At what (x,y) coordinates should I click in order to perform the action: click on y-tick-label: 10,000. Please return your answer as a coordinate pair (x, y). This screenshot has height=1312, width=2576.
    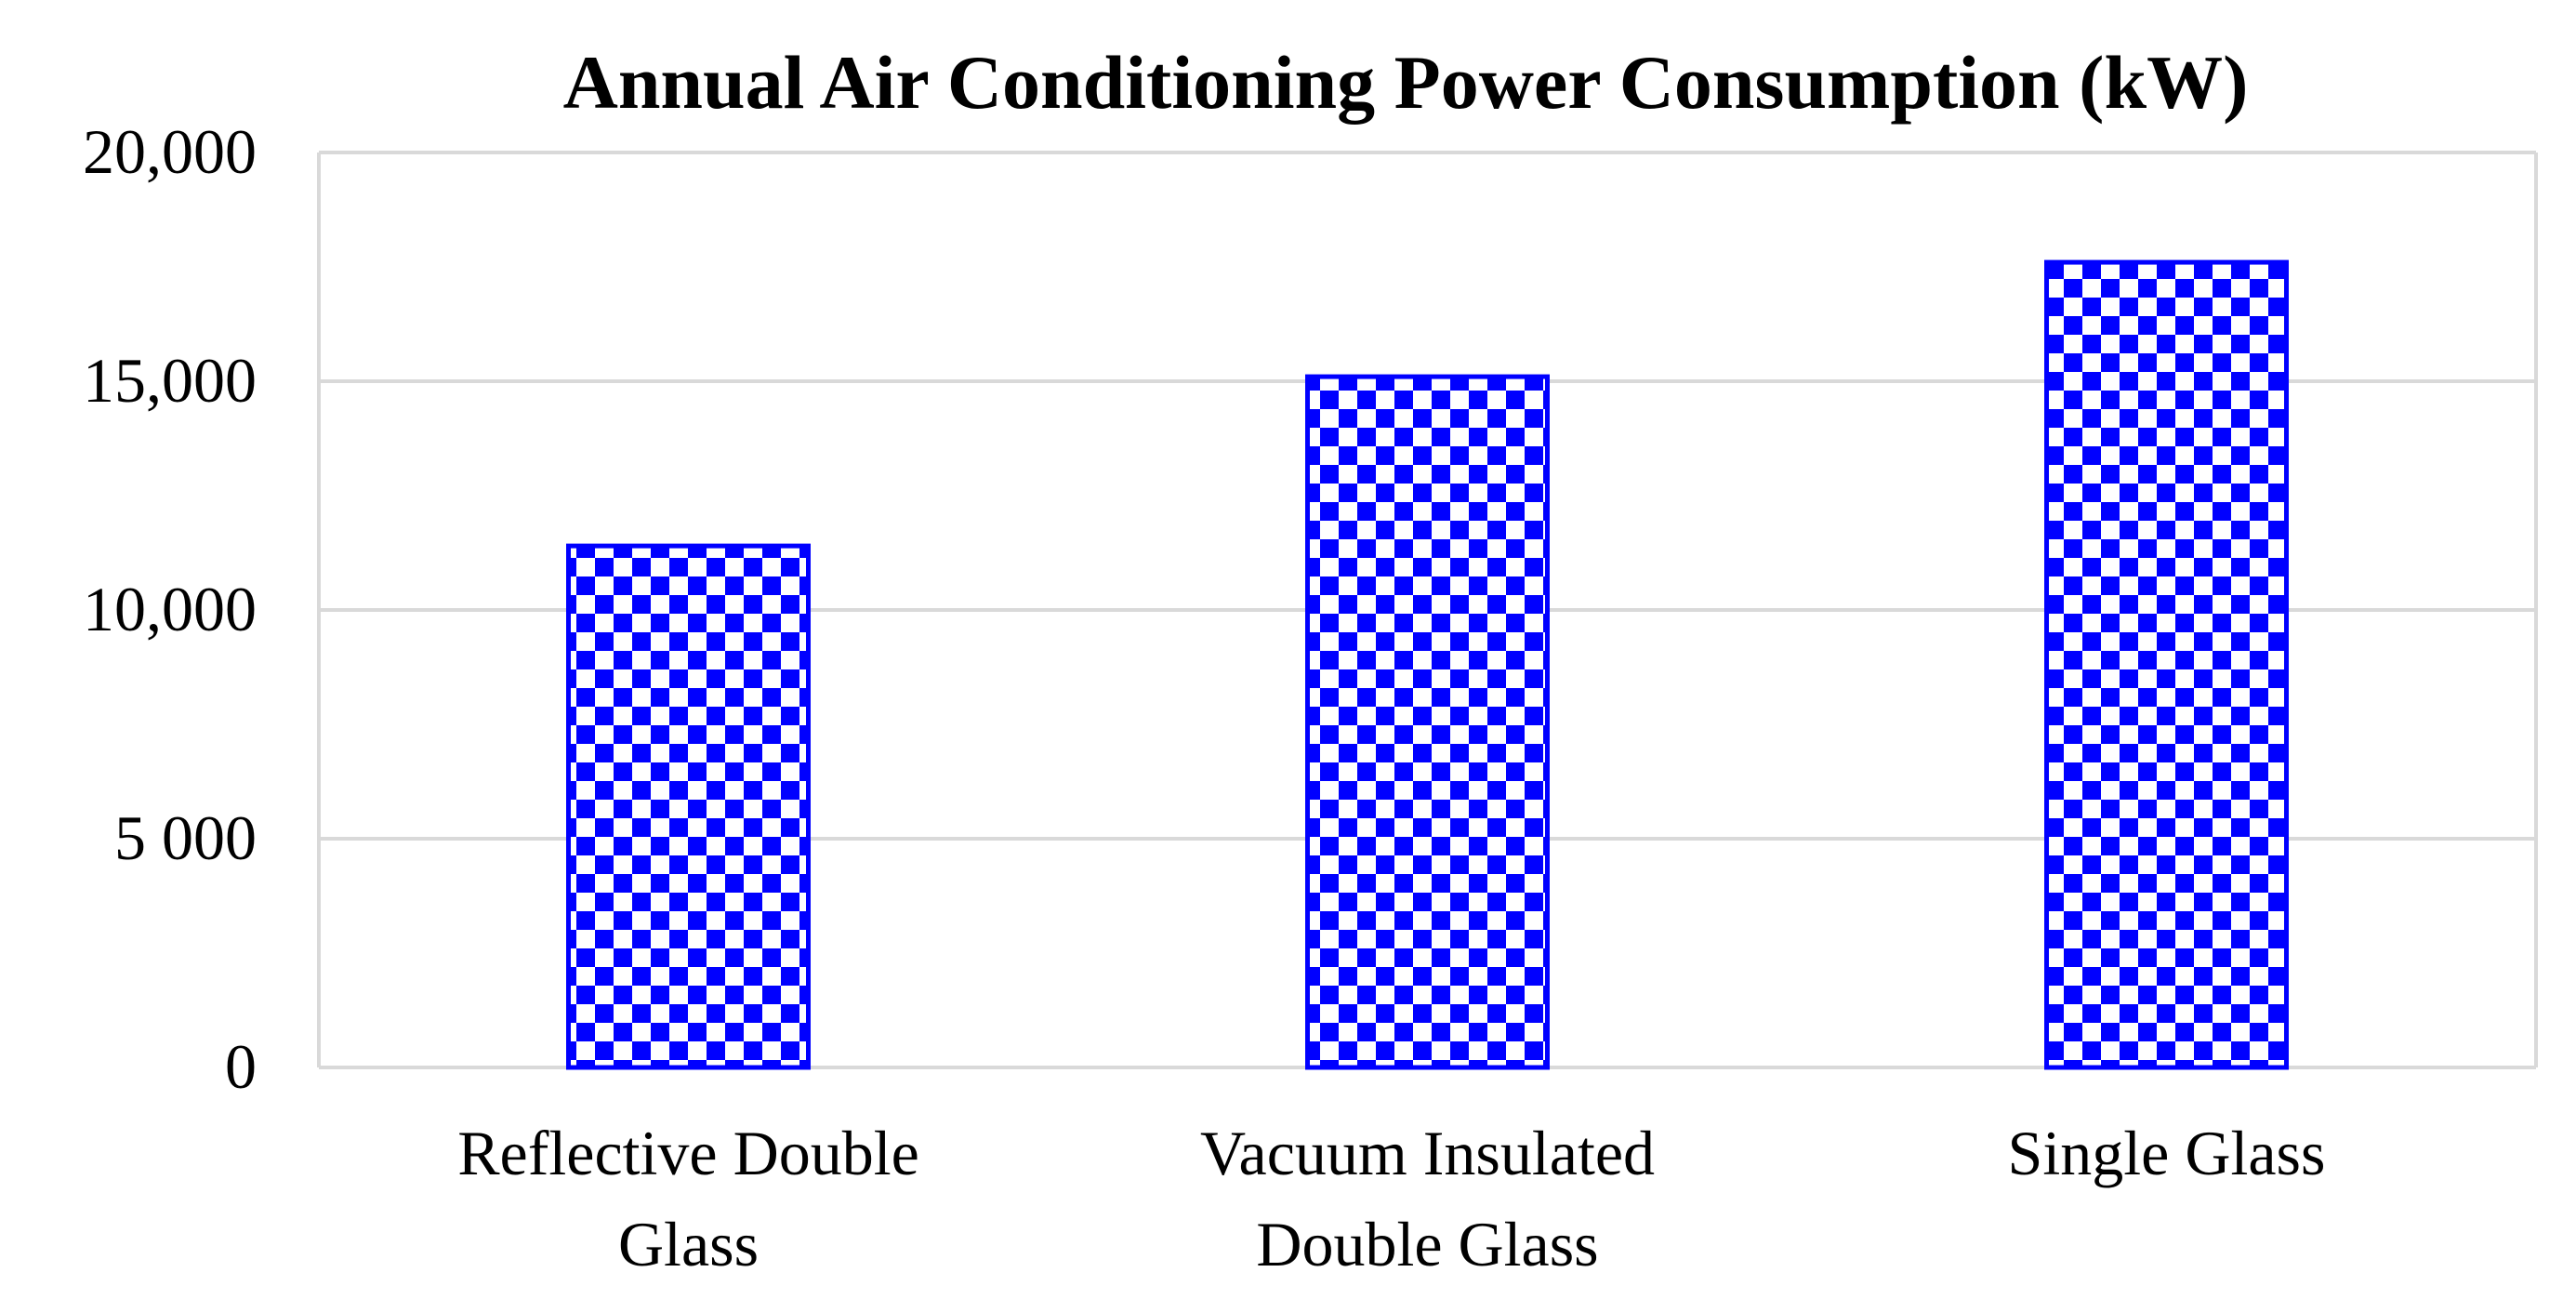
    Looking at the image, I should click on (170, 609).